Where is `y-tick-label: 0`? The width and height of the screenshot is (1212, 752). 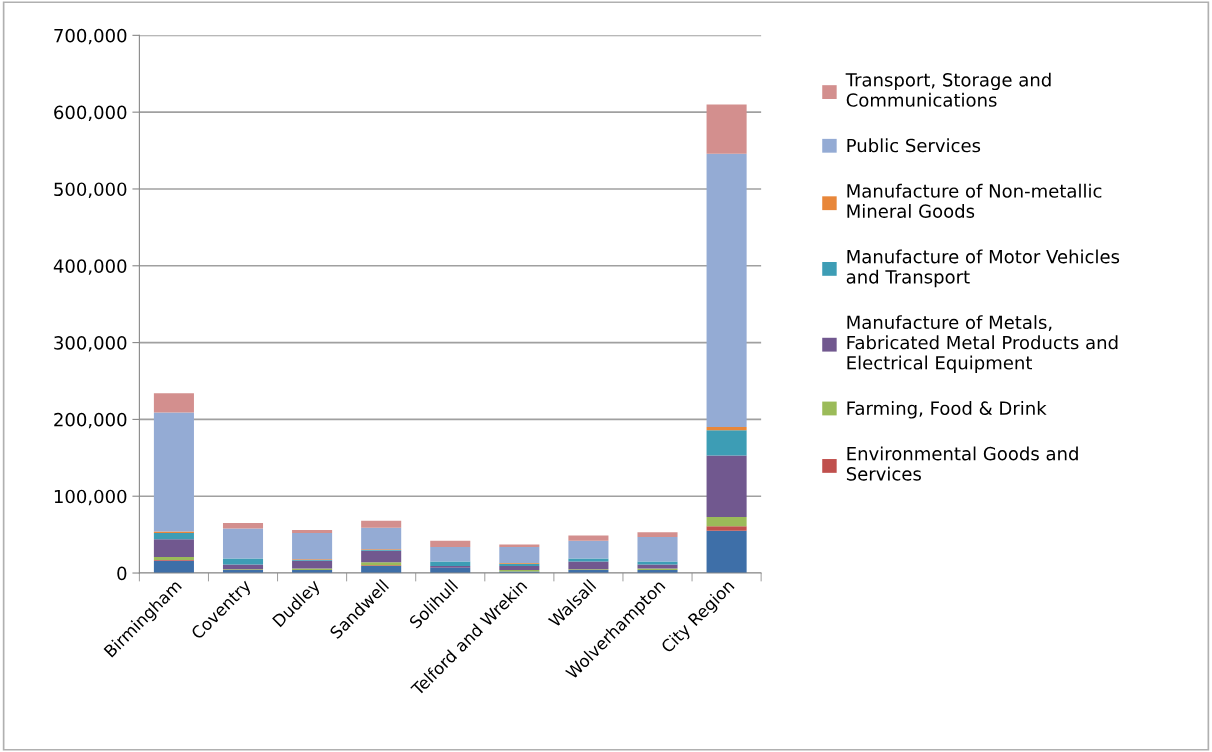
y-tick-label: 0 is located at coordinates (122, 573).